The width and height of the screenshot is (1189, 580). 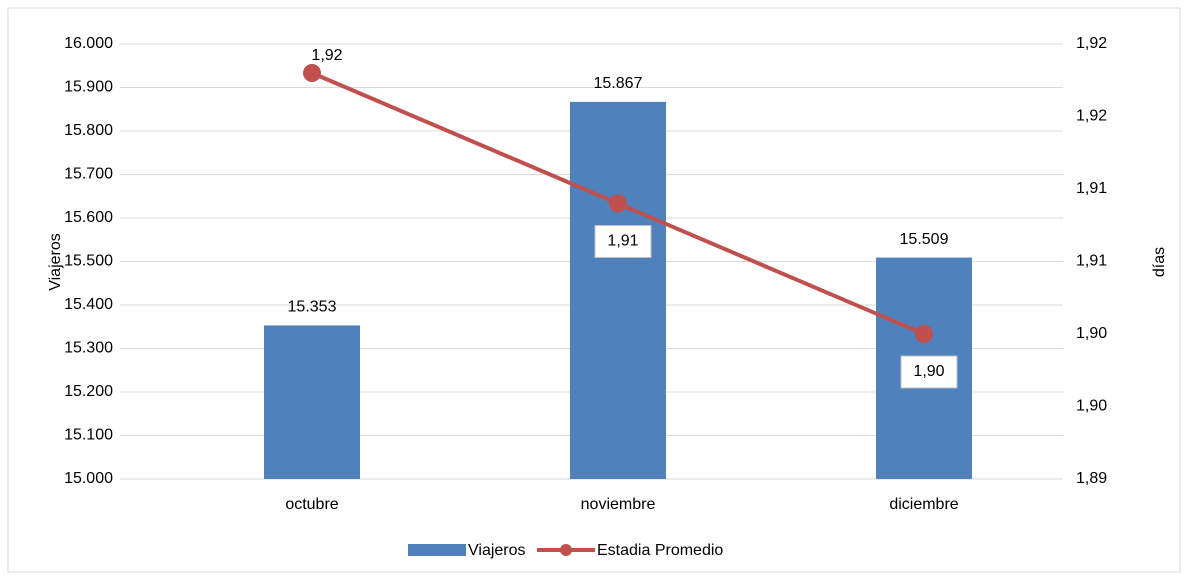 I want to click on y-tick-label: 15.800, so click(x=88, y=130).